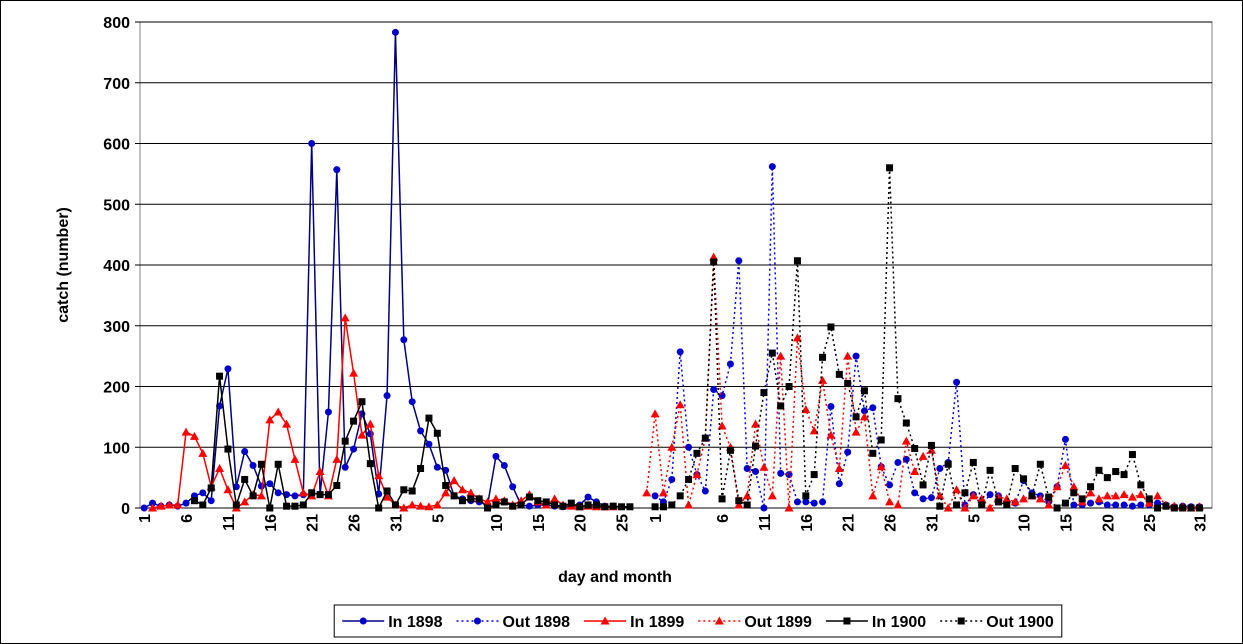 This screenshot has width=1243, height=644. I want to click on x-tick-label: 11, so click(765, 522).